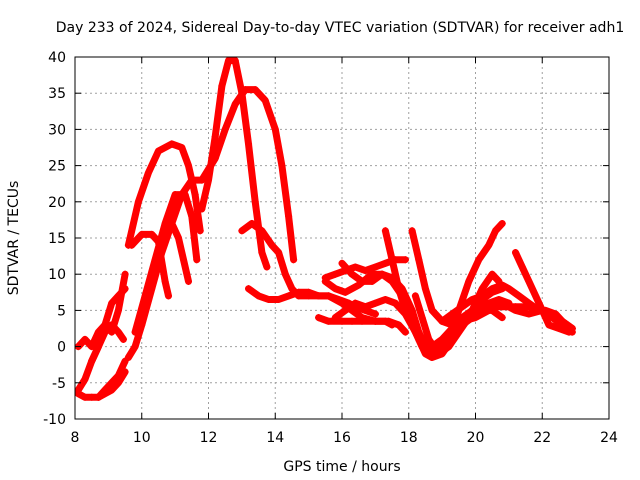 The width and height of the screenshot is (640, 480). Describe the element at coordinates (341, 467) in the screenshot. I see `x-axis-label: GPS time / hours` at that location.